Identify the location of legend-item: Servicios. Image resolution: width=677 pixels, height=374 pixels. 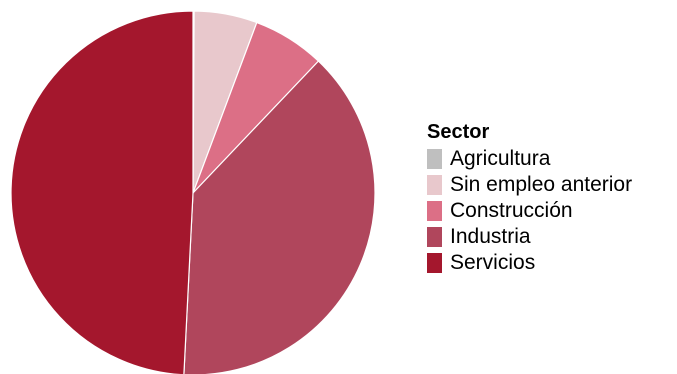
(529, 263).